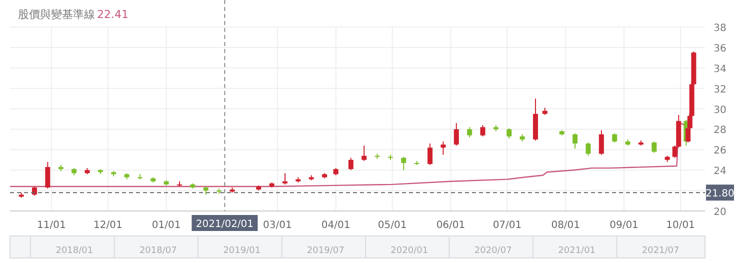 The width and height of the screenshot is (740, 263). Describe the element at coordinates (451, 225) in the screenshot. I see `x-tick-label: 06/01` at that location.